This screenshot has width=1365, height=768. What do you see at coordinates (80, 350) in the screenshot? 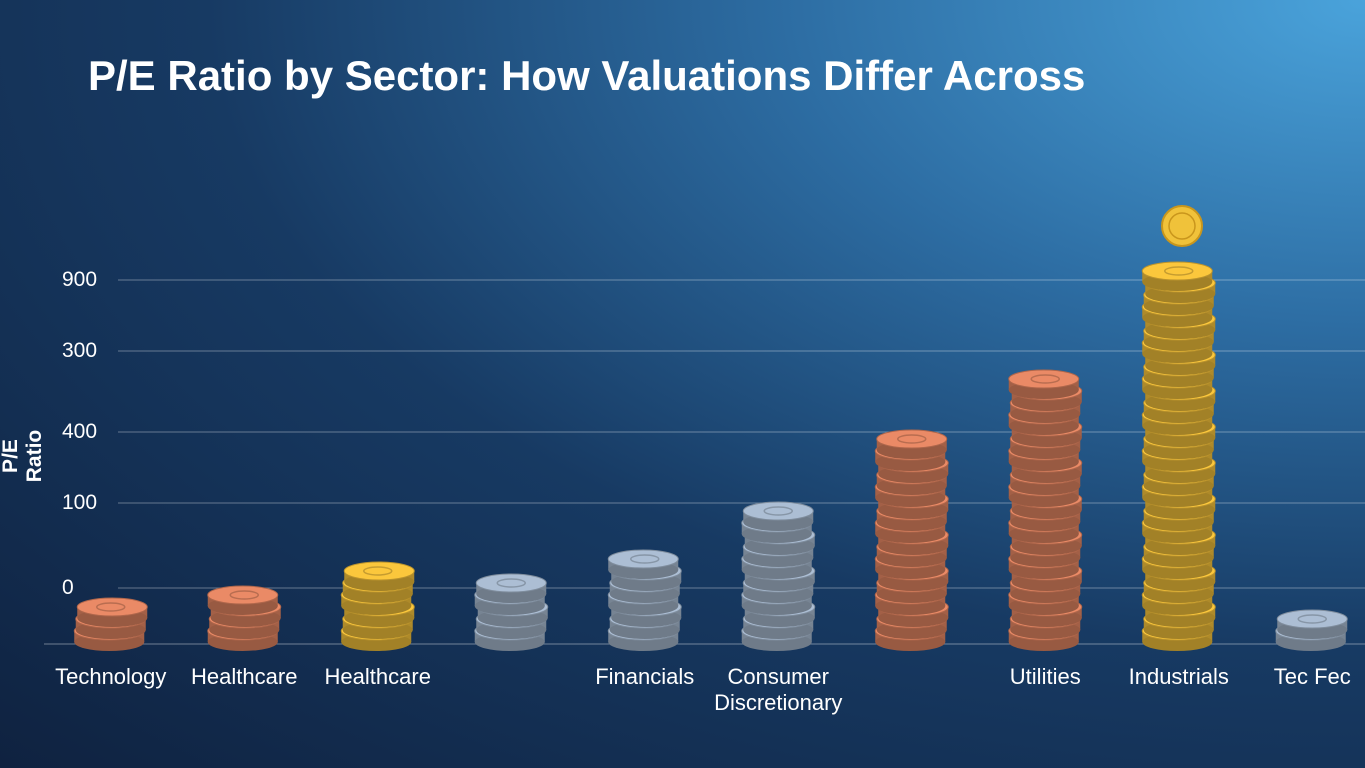
I see `y-tick-label: 300` at bounding box center [80, 350].